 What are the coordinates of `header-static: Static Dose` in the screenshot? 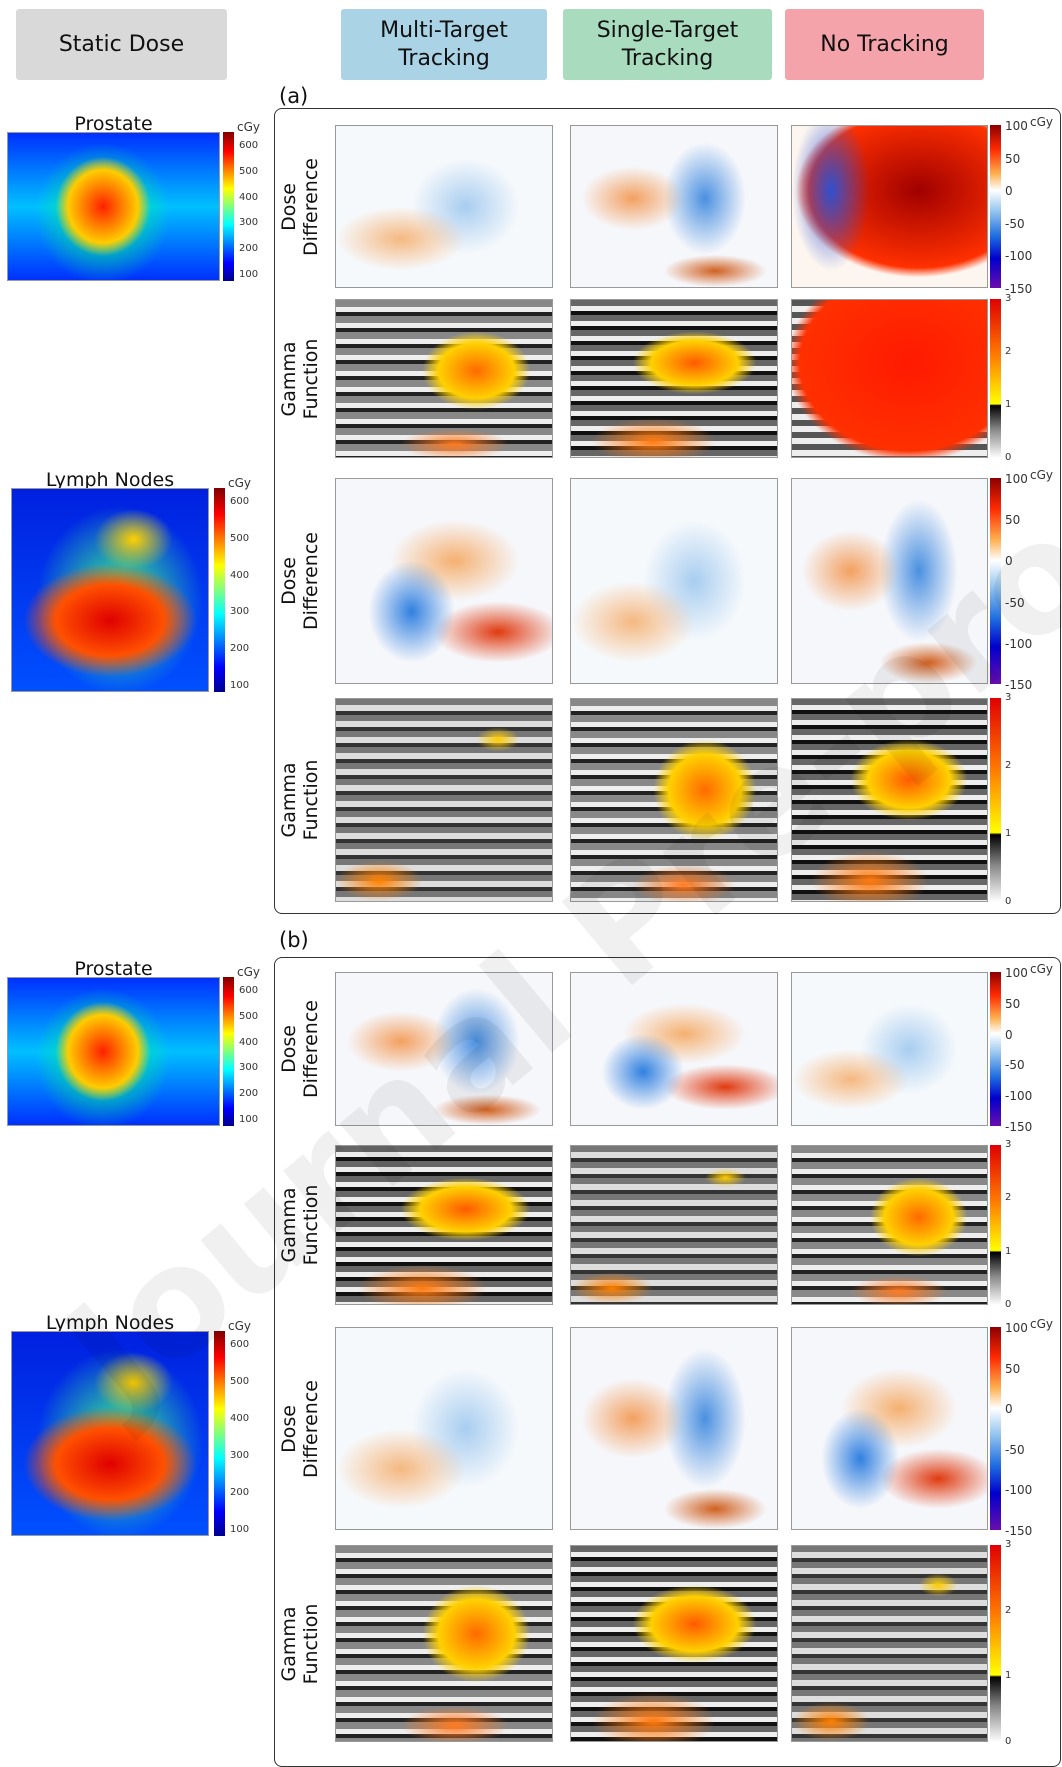 It's located at (121, 44).